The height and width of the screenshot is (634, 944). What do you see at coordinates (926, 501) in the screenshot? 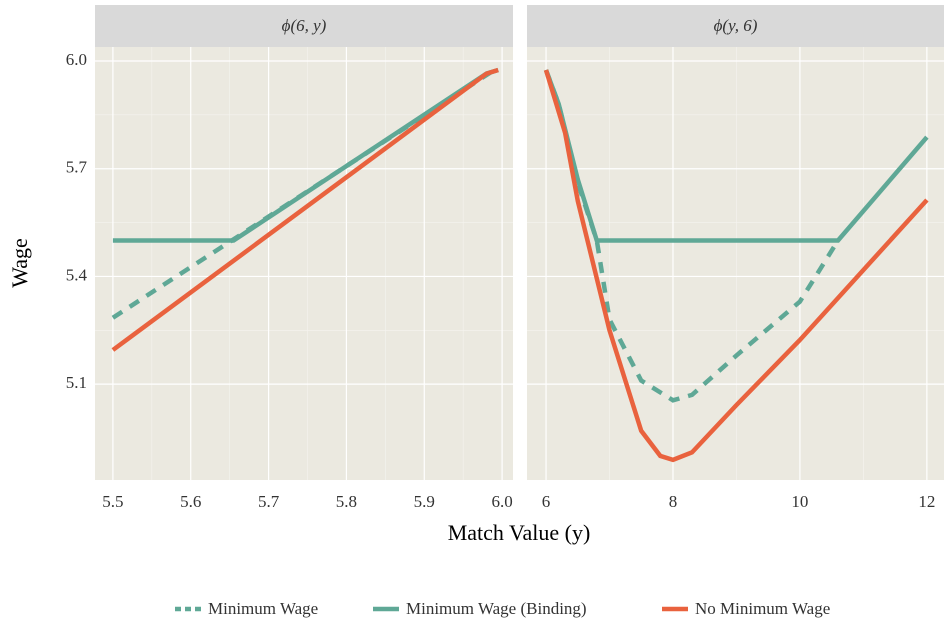
I see `x-tick-label: 12` at bounding box center [926, 501].